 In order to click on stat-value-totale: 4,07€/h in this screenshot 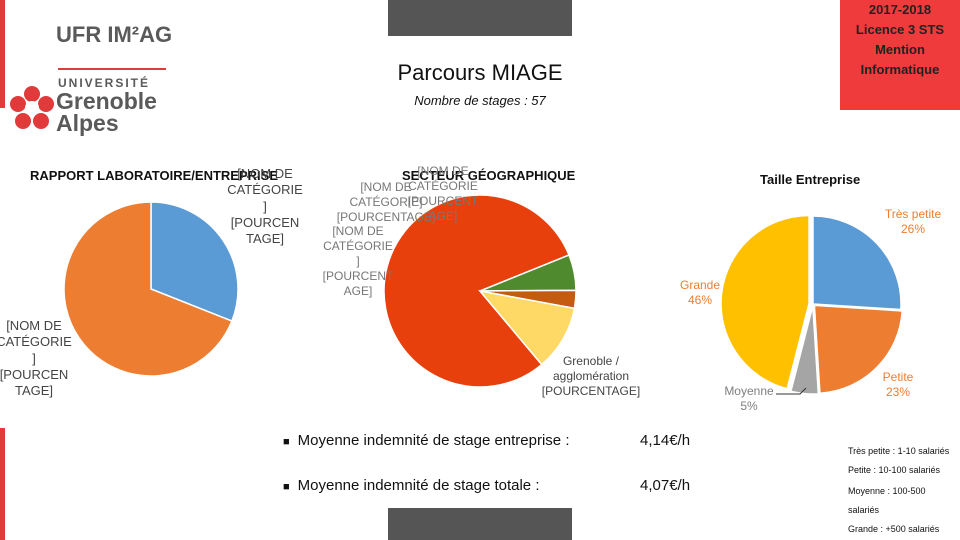, I will do `click(665, 485)`.